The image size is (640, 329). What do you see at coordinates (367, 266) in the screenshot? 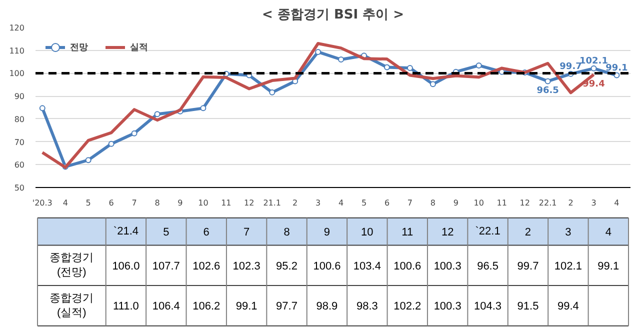
I see `text: 103.4` at bounding box center [367, 266].